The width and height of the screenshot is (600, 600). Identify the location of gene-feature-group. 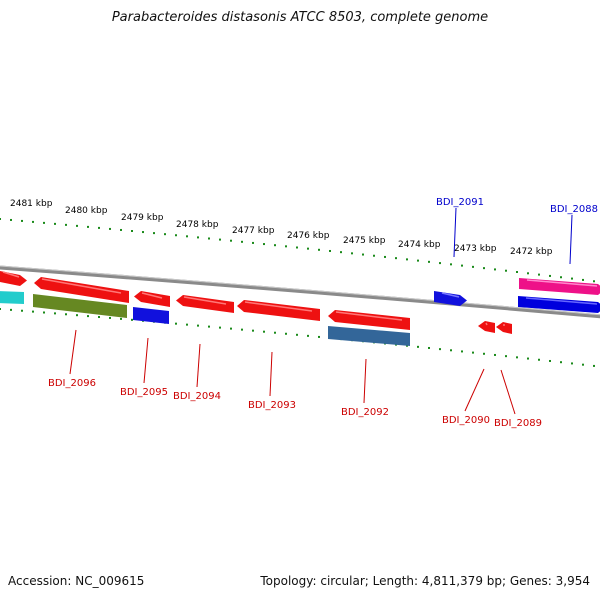
(300, 308).